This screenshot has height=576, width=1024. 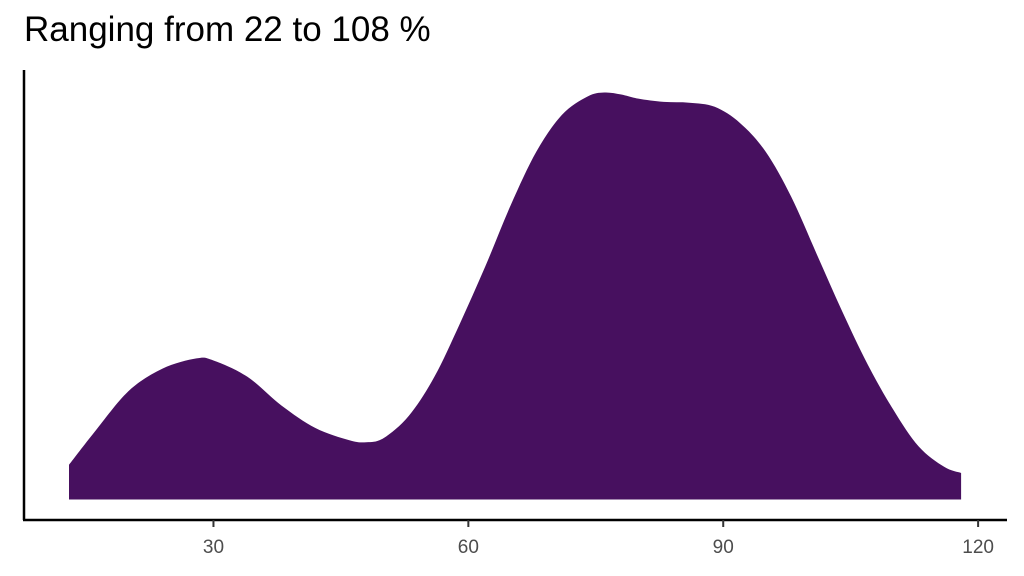 I want to click on x-tick-label: 60, so click(x=468, y=547).